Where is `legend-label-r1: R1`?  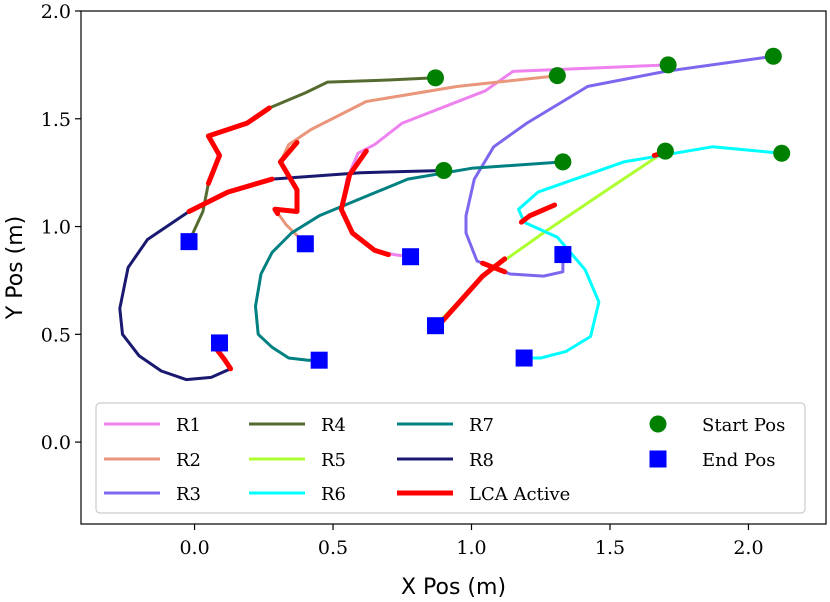
legend-label-r1: R1 is located at coordinates (188, 425).